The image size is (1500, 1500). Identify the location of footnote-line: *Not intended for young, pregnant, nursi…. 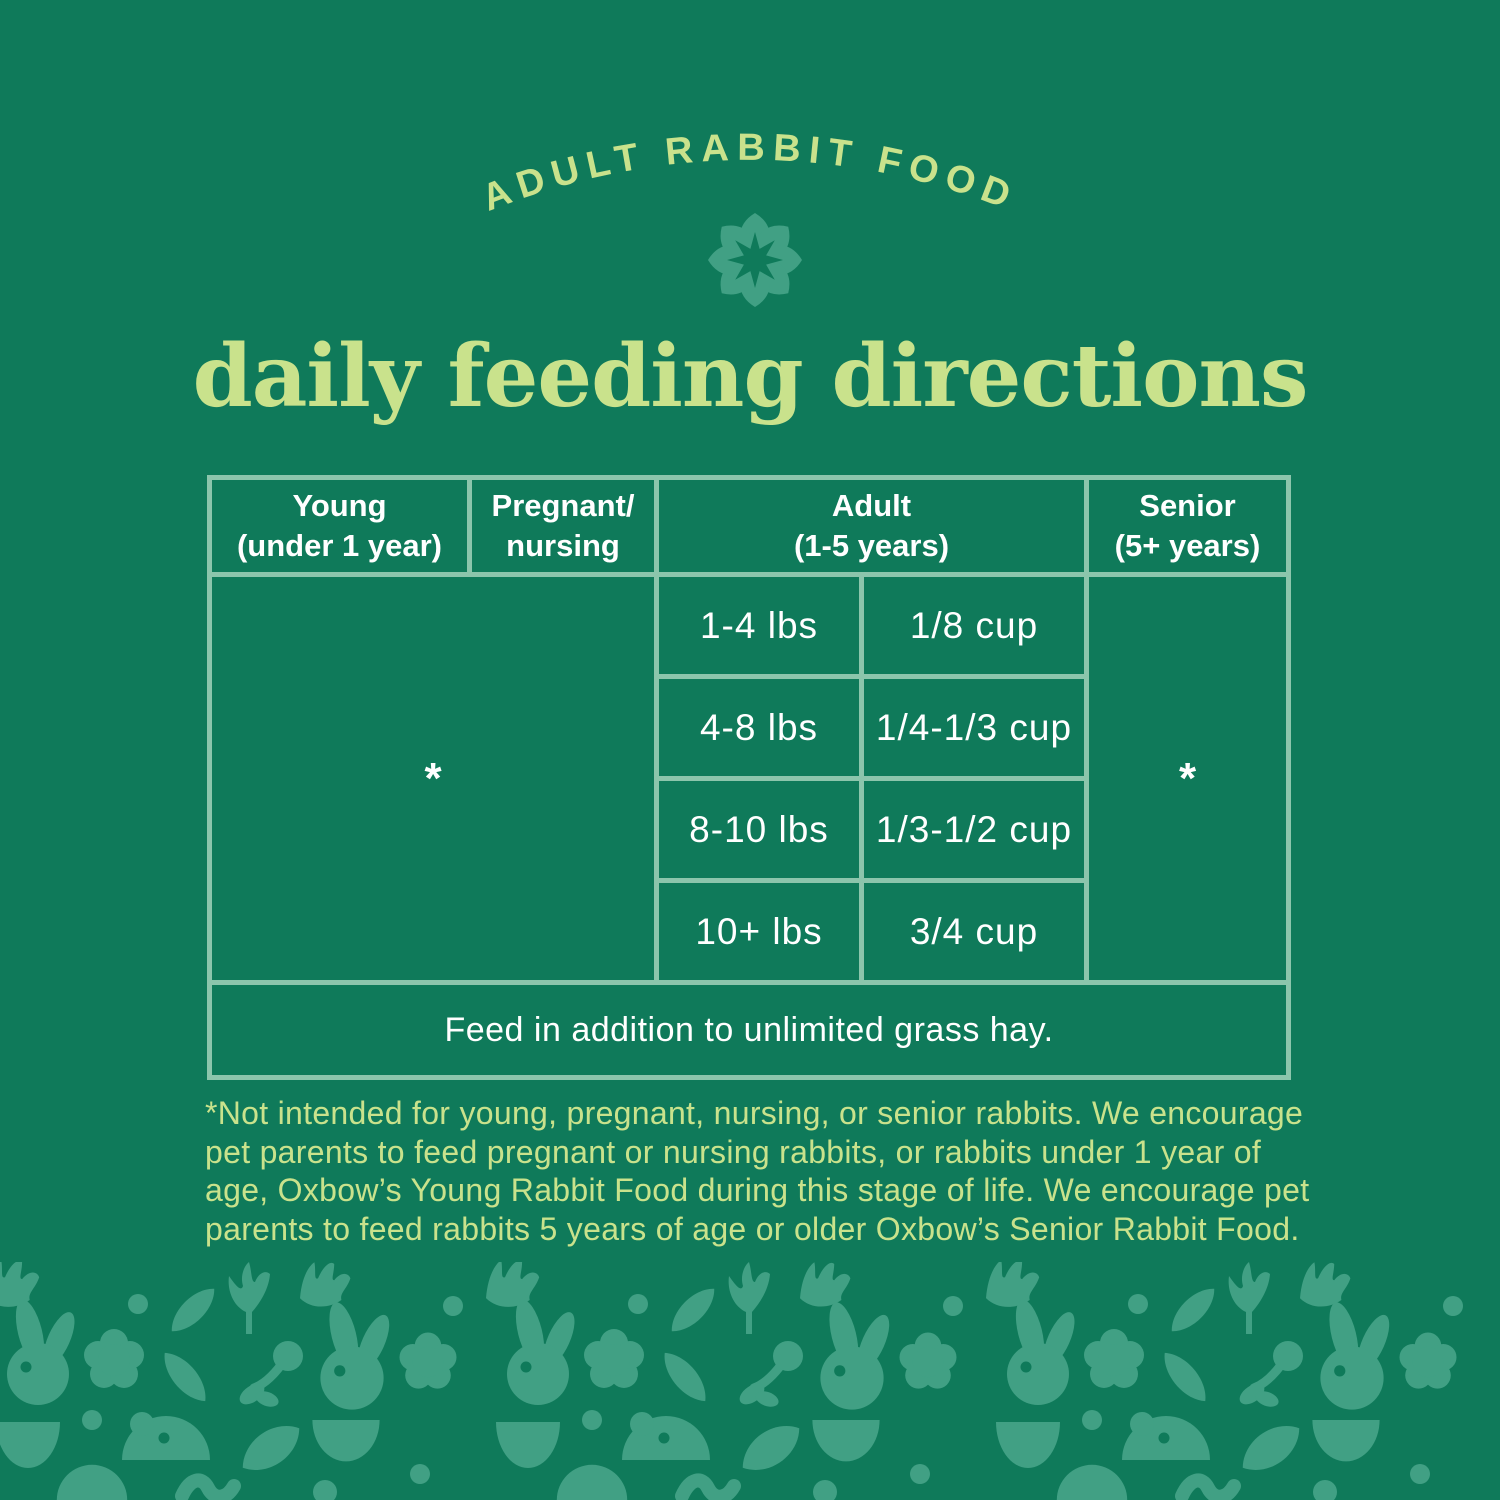
(754, 1113).